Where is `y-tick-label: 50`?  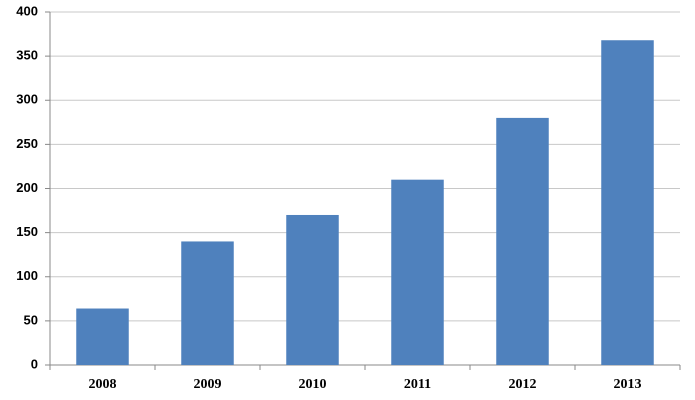 y-tick-label: 50 is located at coordinates (31, 319).